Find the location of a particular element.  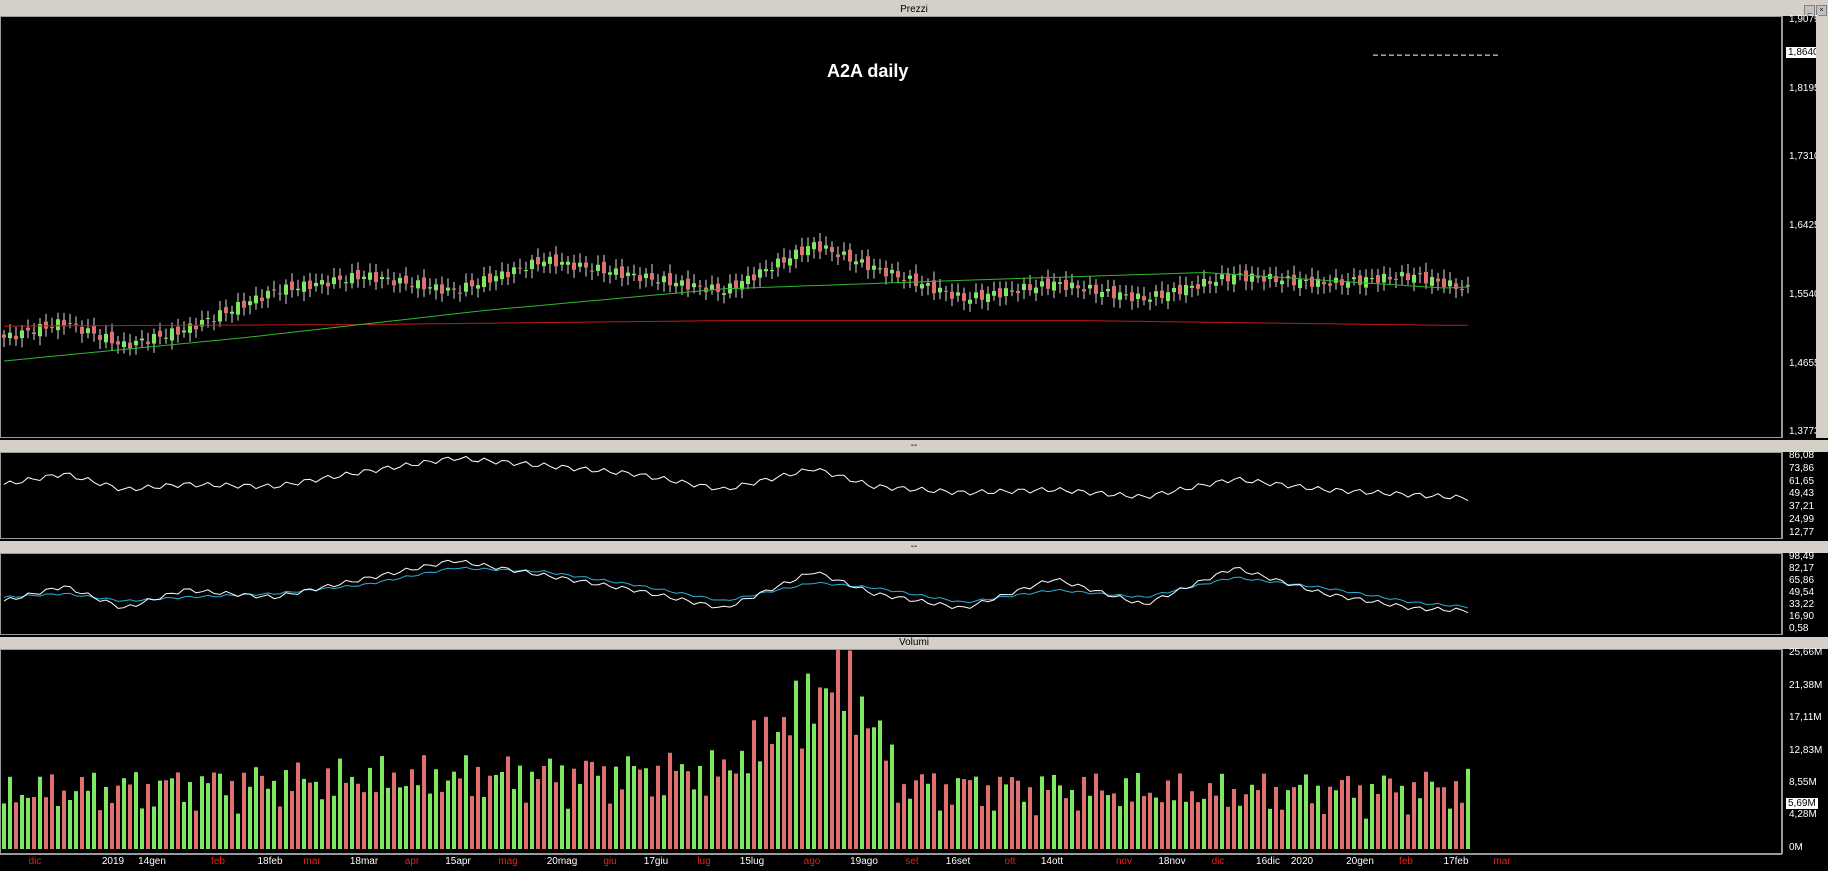

stoch-panel-header: -- is located at coordinates (914, 547).